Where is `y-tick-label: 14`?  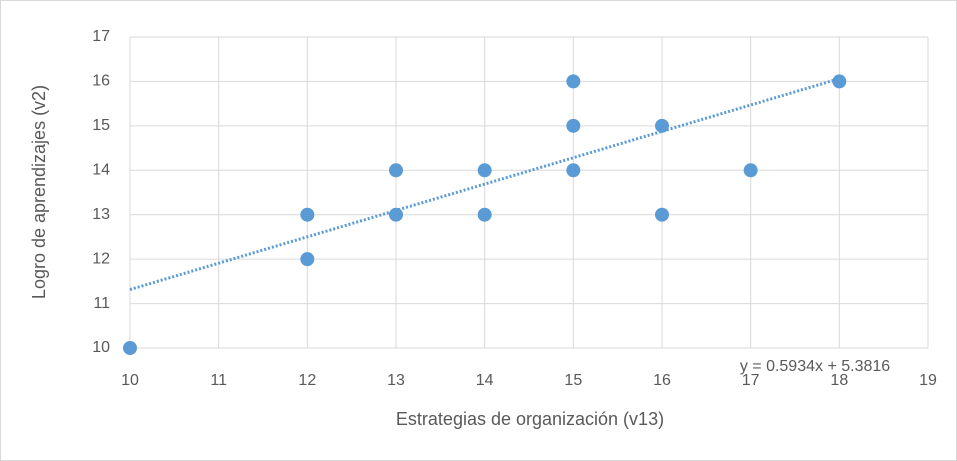
y-tick-label: 14 is located at coordinates (101, 170).